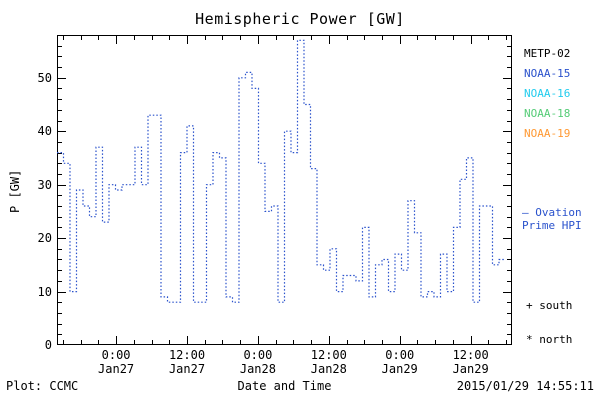 The image size is (600, 400). I want to click on plot-credit: Plot: CCMC, so click(42, 386).